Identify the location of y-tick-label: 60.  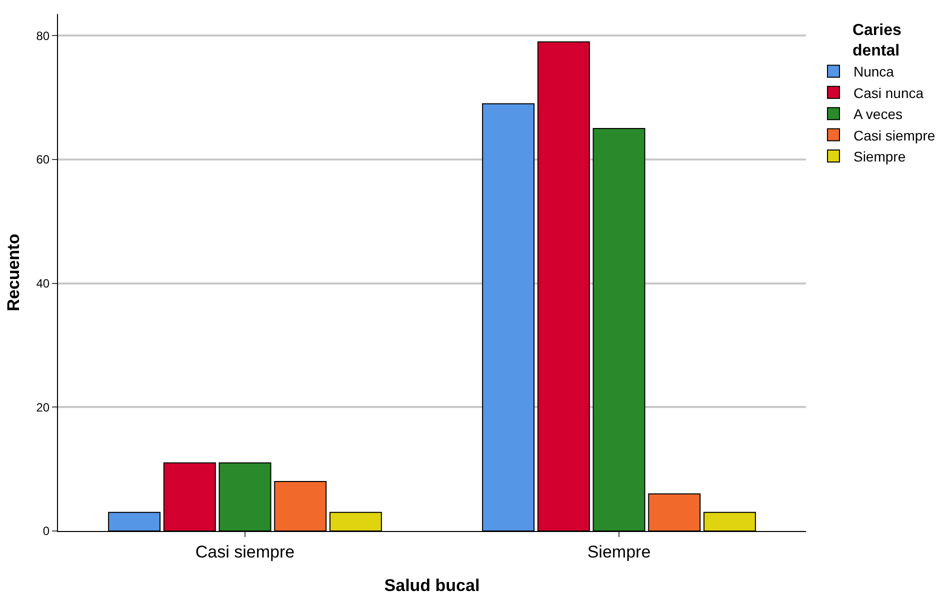
(43, 159).